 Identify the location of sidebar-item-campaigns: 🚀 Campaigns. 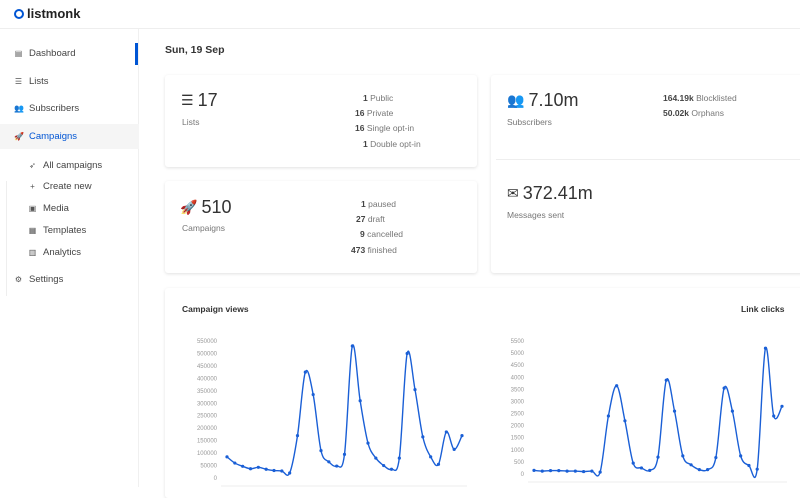
(69, 136).